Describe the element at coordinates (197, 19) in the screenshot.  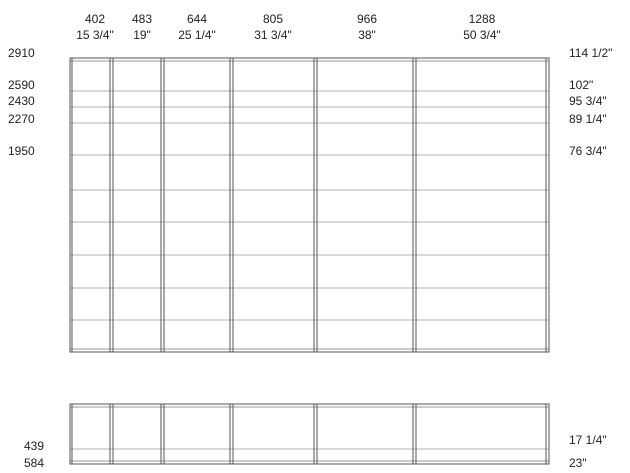
I see `column-mm-label: 644` at that location.